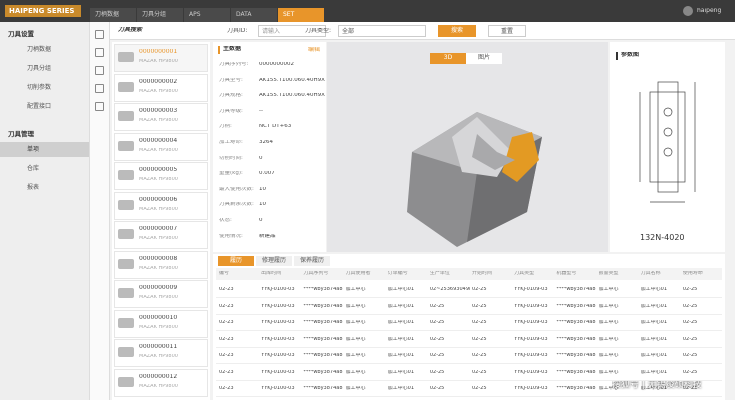  I want to click on param-title: 参数图, so click(636, 56).